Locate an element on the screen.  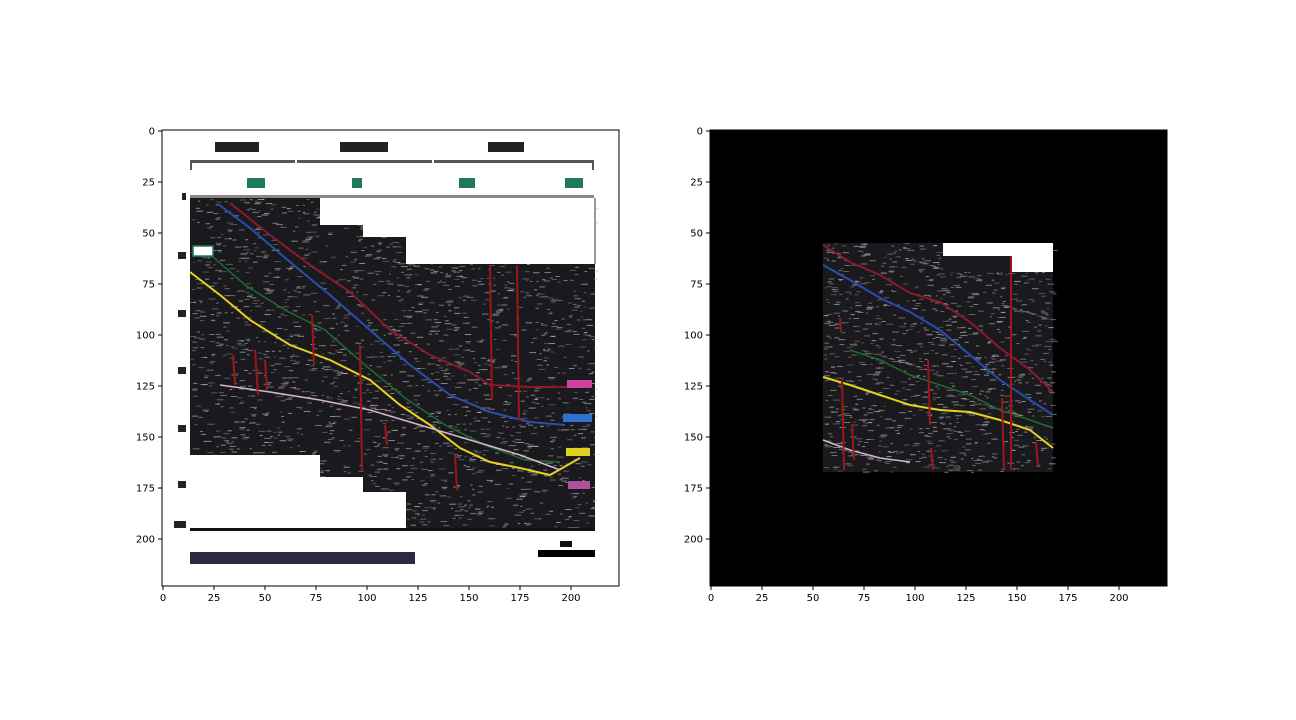
left-section-header is located at coordinates (392, 170).